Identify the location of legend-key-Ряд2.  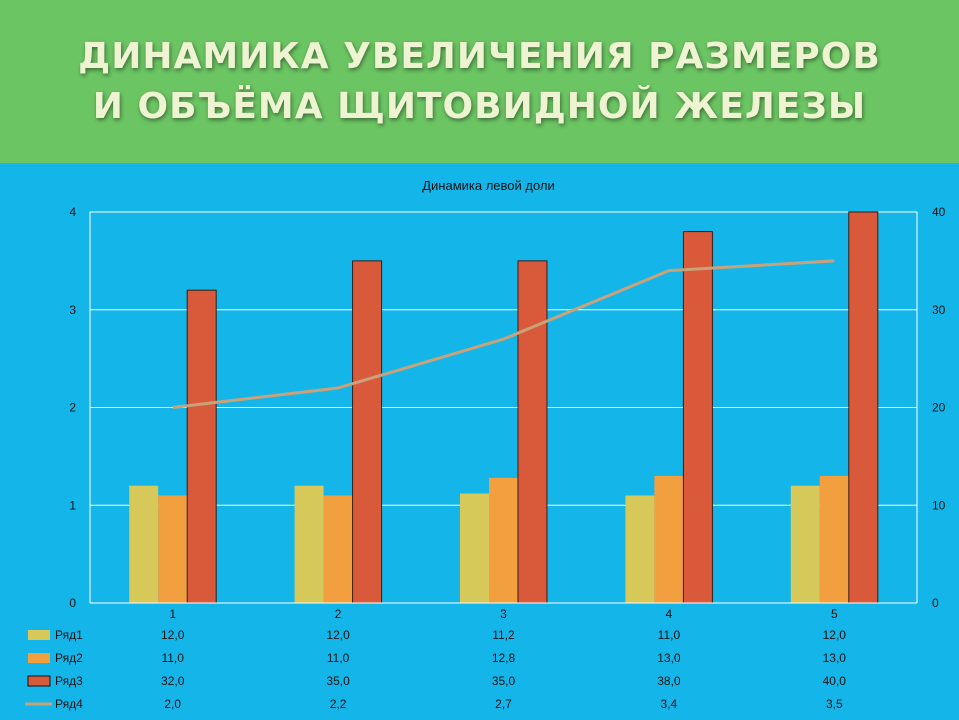
(39, 658).